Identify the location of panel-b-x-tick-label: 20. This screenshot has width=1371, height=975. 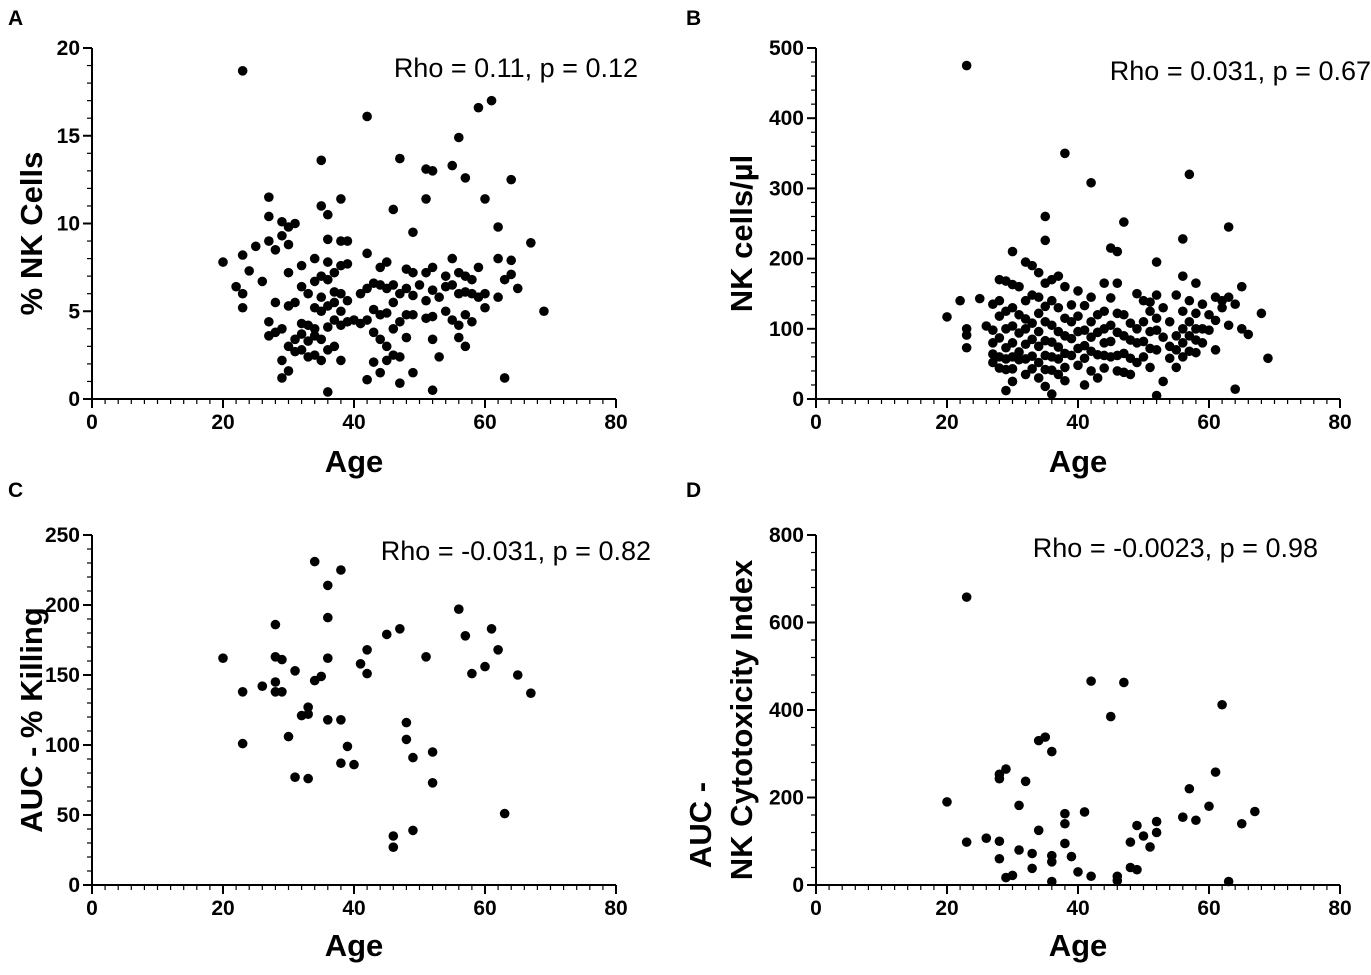
(946, 422).